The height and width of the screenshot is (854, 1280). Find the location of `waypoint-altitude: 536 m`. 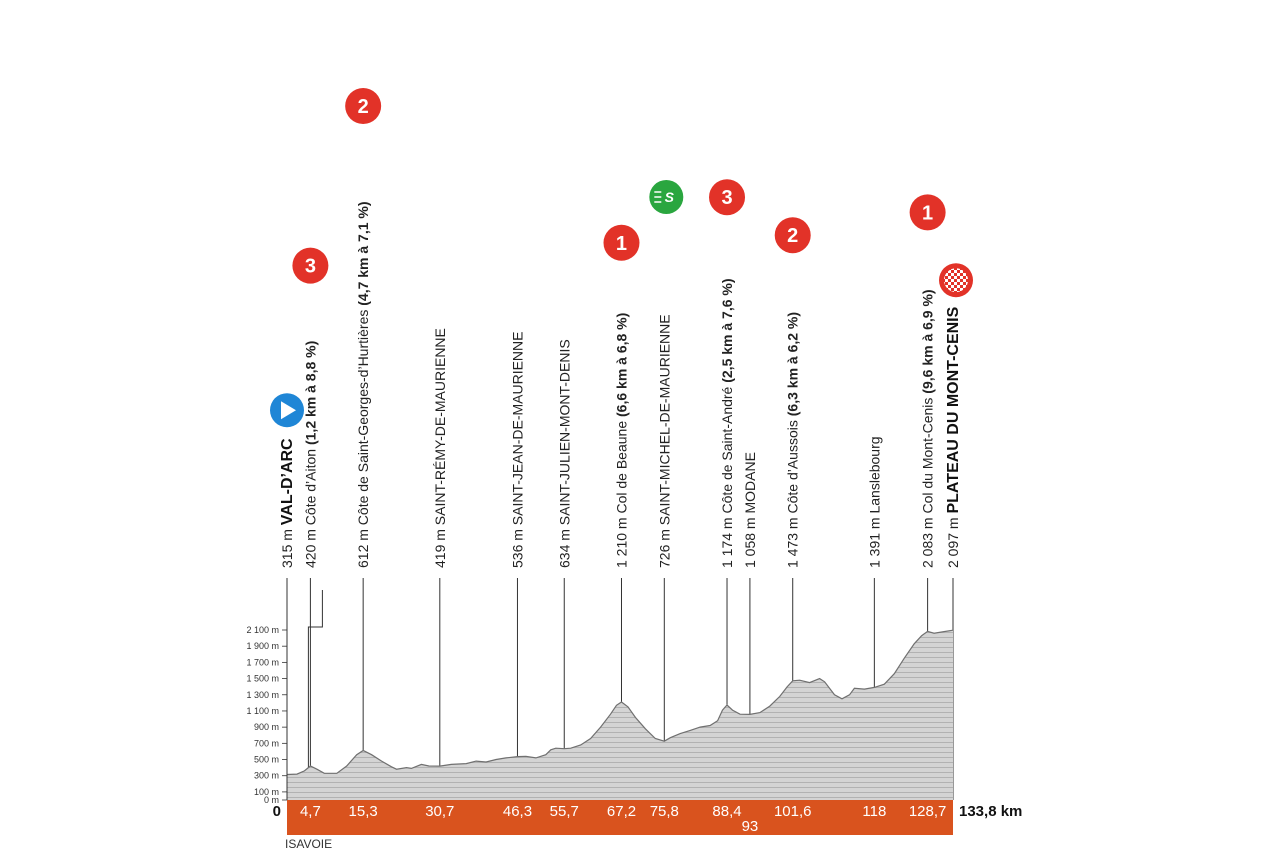

waypoint-altitude: 536 m is located at coordinates (518, 546).